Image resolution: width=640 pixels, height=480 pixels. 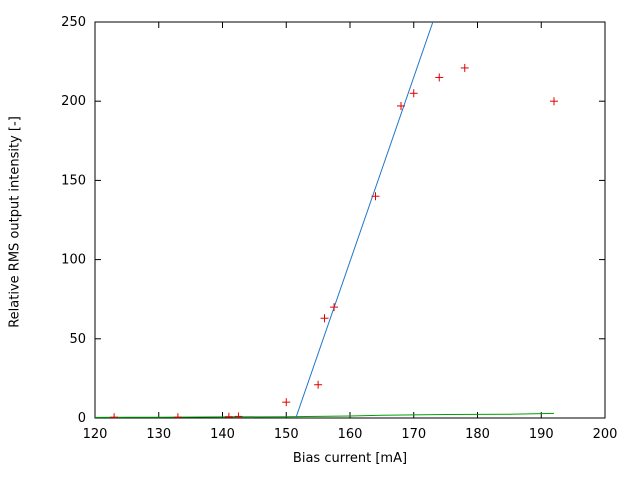 What do you see at coordinates (73, 101) in the screenshot?
I see `y-tick-label: 200` at bounding box center [73, 101].